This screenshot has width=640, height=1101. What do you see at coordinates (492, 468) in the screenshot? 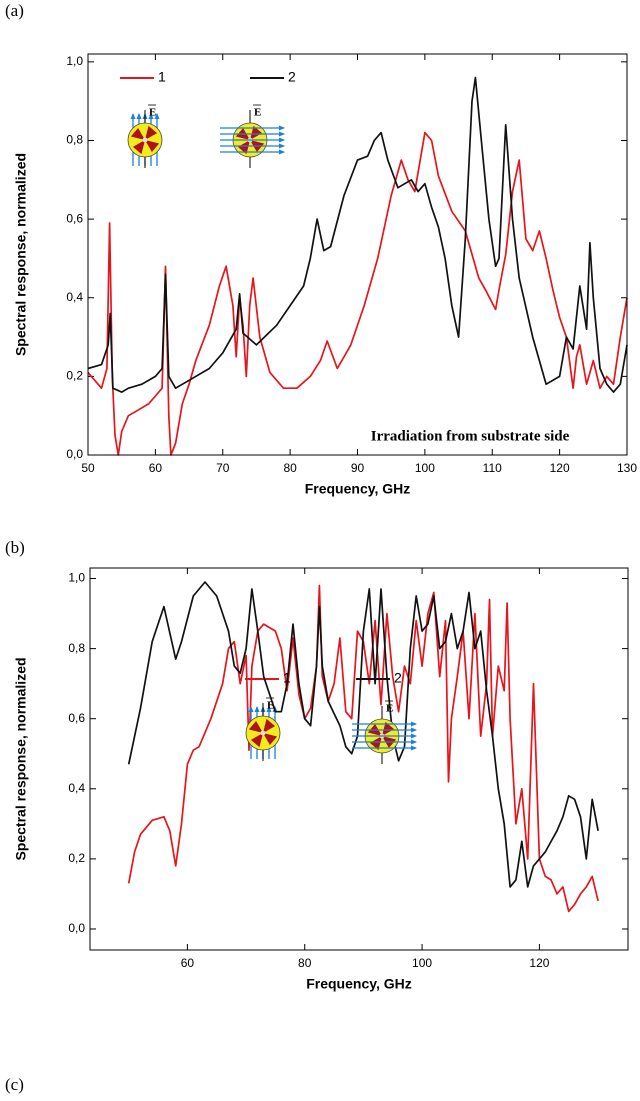
I see `x-tick-label: 110` at bounding box center [492, 468].